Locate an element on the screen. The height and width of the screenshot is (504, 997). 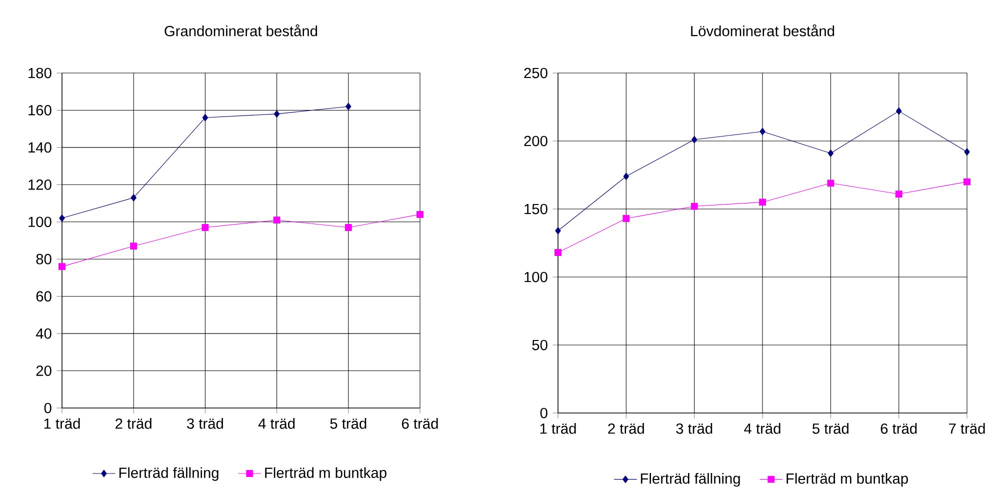
x-tick-label: 7 träd is located at coordinates (967, 428).